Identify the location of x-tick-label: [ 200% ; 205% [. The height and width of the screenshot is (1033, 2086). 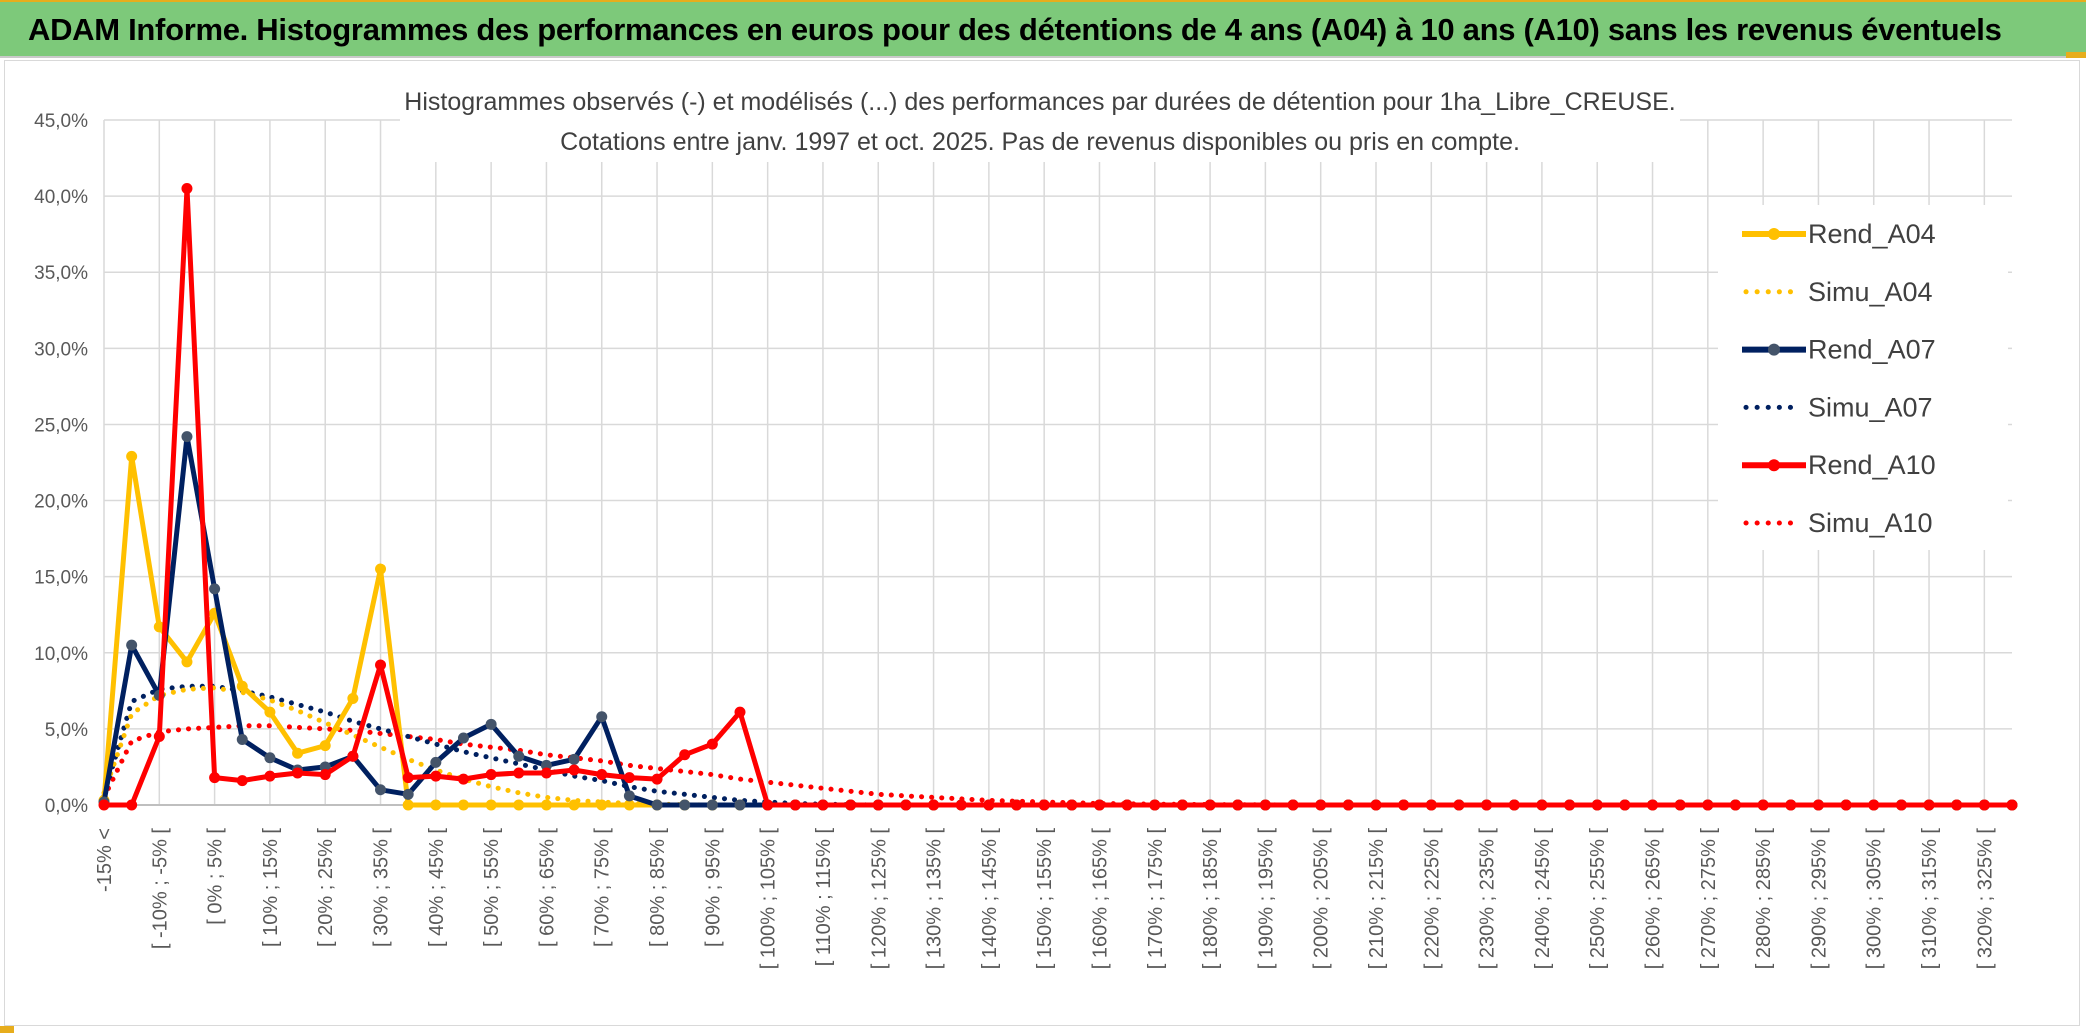
(1322, 899).